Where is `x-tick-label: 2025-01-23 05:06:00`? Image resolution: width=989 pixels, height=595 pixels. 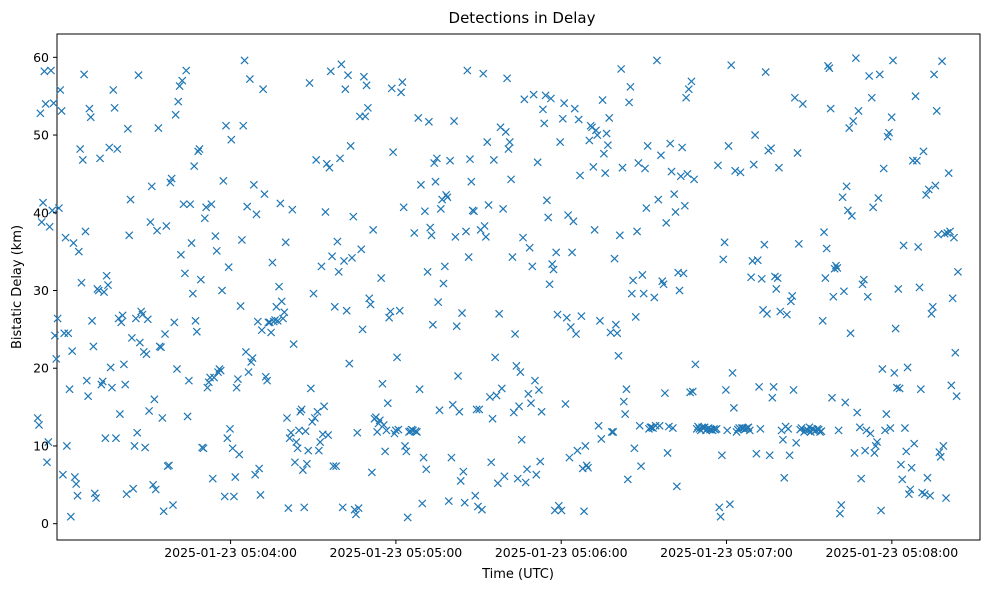
x-tick-label: 2025-01-23 05:06:00 is located at coordinates (561, 552).